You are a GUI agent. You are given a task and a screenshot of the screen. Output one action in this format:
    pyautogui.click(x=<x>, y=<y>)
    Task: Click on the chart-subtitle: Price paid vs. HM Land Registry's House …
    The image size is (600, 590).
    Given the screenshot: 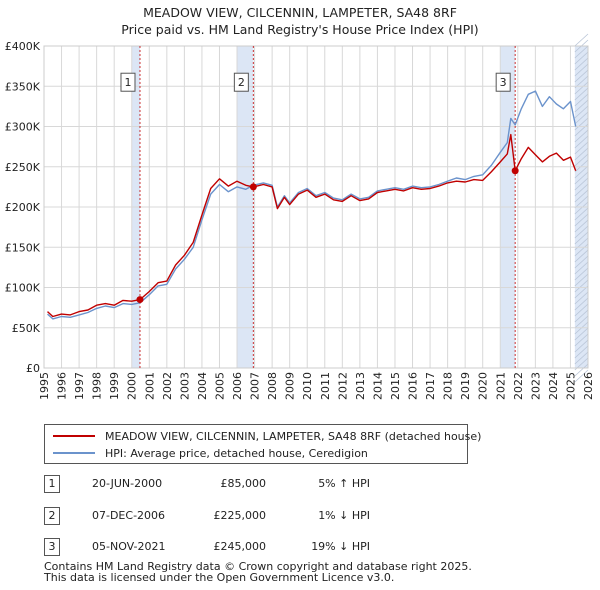 What is the action you would take?
    pyautogui.click(x=299, y=29)
    